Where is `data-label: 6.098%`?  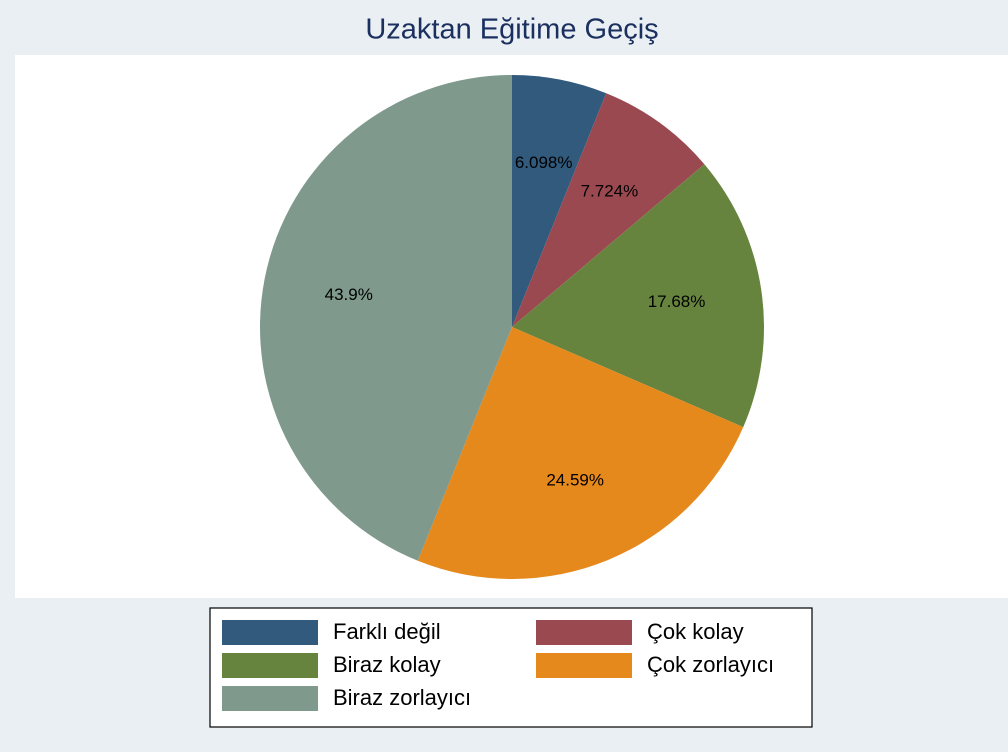 data-label: 6.098% is located at coordinates (544, 162).